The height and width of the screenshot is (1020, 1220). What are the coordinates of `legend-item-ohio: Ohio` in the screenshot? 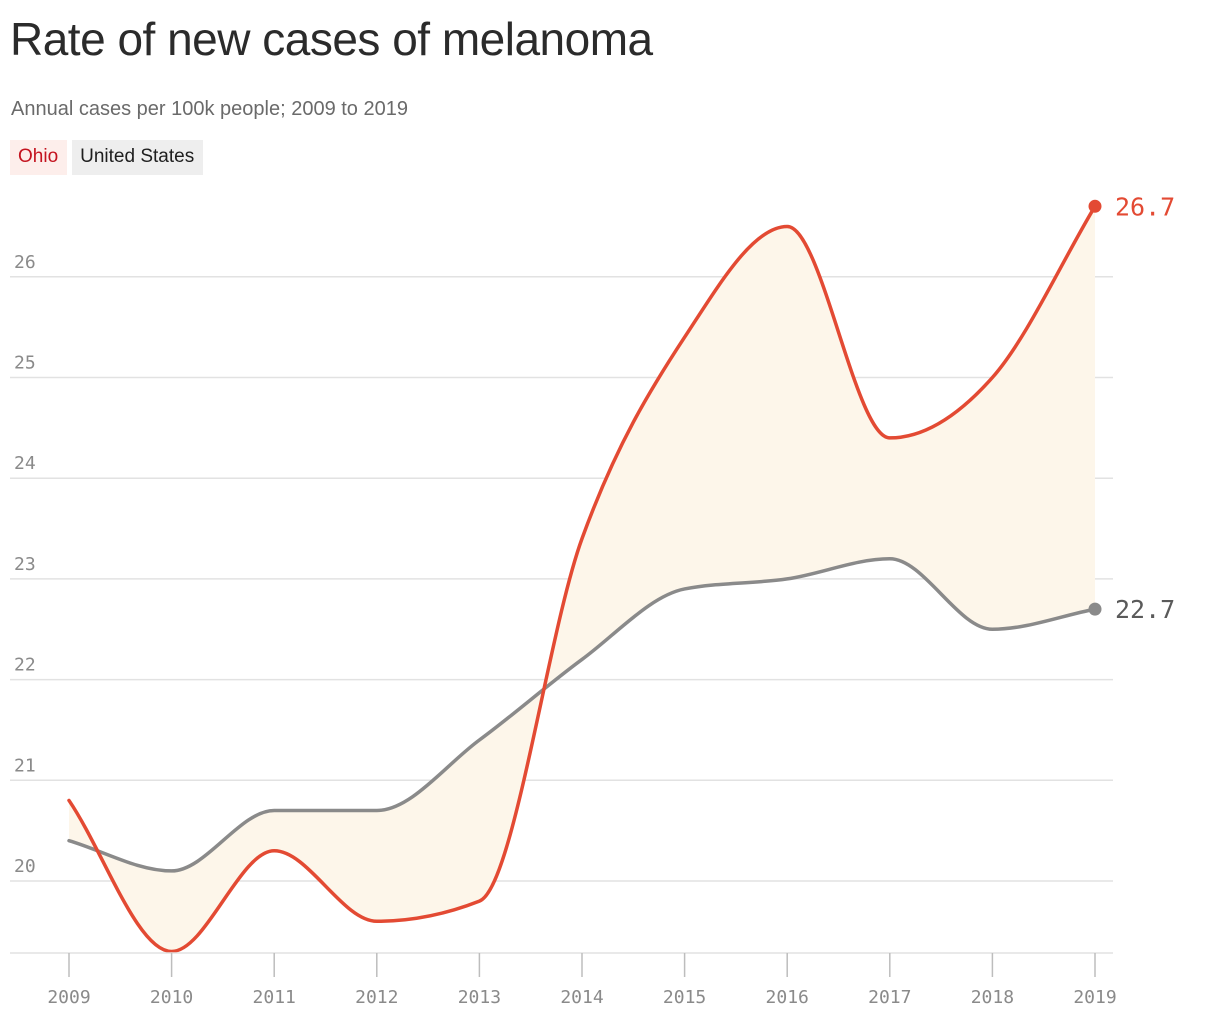 It's located at (39, 157).